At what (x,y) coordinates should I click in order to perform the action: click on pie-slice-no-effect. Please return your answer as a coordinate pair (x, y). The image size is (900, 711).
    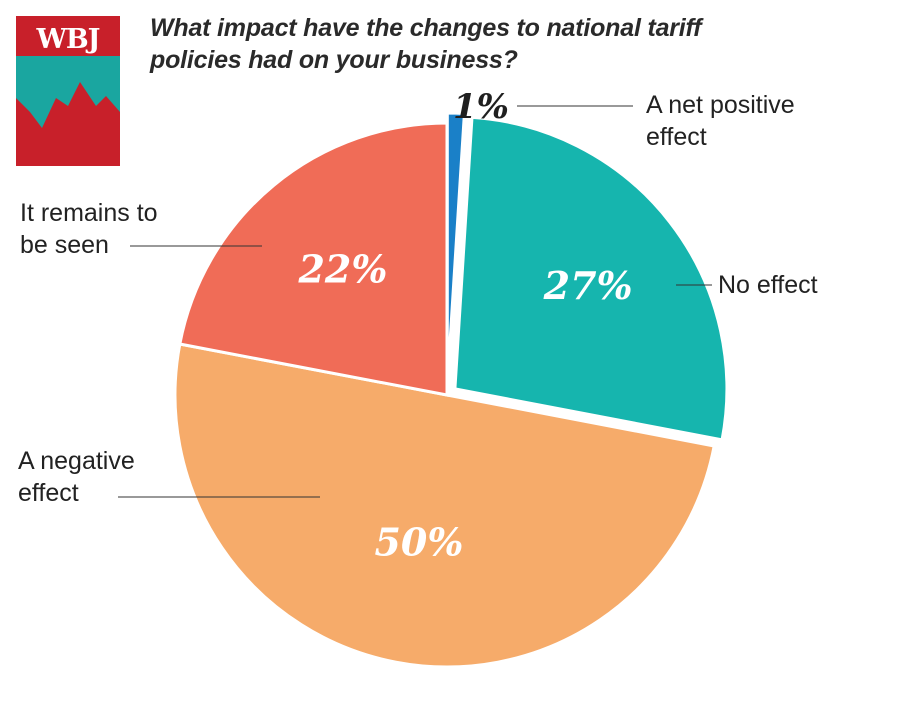
    Looking at the image, I should click on (591, 278).